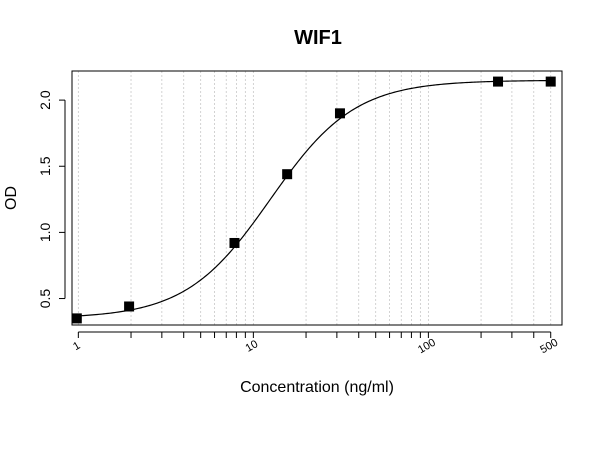 The height and width of the screenshot is (450, 600). What do you see at coordinates (45, 166) in the screenshot?
I see `y-tick-label: 1.5` at bounding box center [45, 166].